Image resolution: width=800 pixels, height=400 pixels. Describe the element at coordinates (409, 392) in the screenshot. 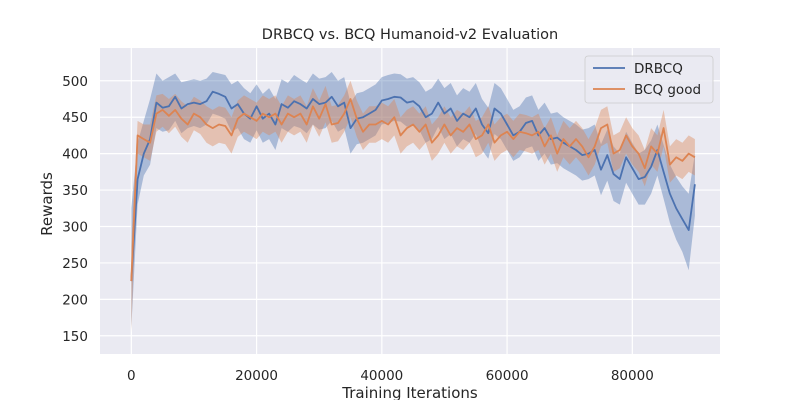

I see `x-axis-label: Training Iterations` at that location.